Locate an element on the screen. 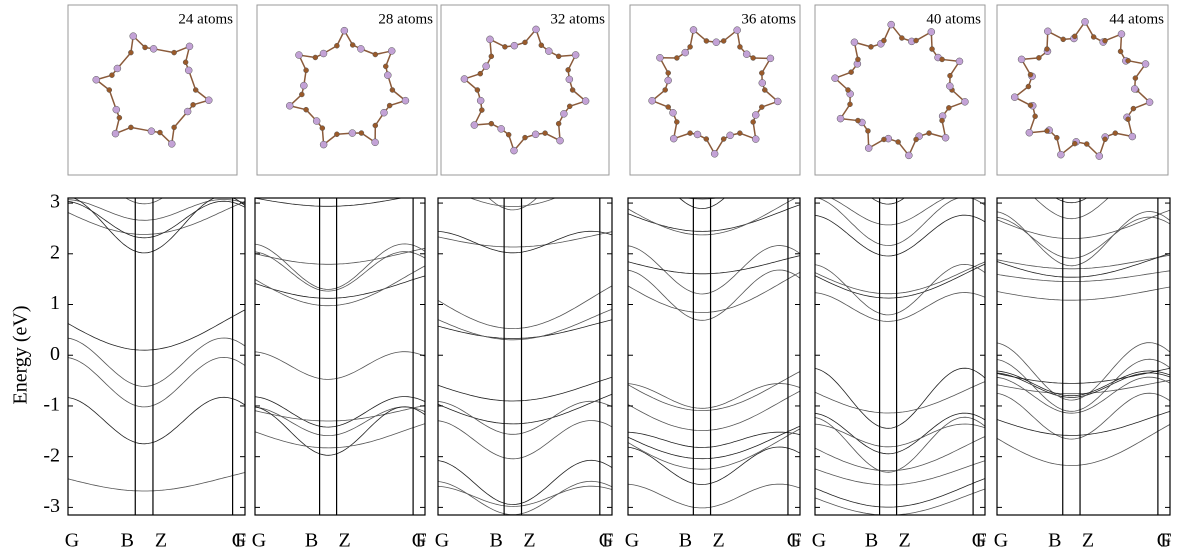 This screenshot has width=1185, height=558. y-tick-label: -3 is located at coordinates (51, 506).